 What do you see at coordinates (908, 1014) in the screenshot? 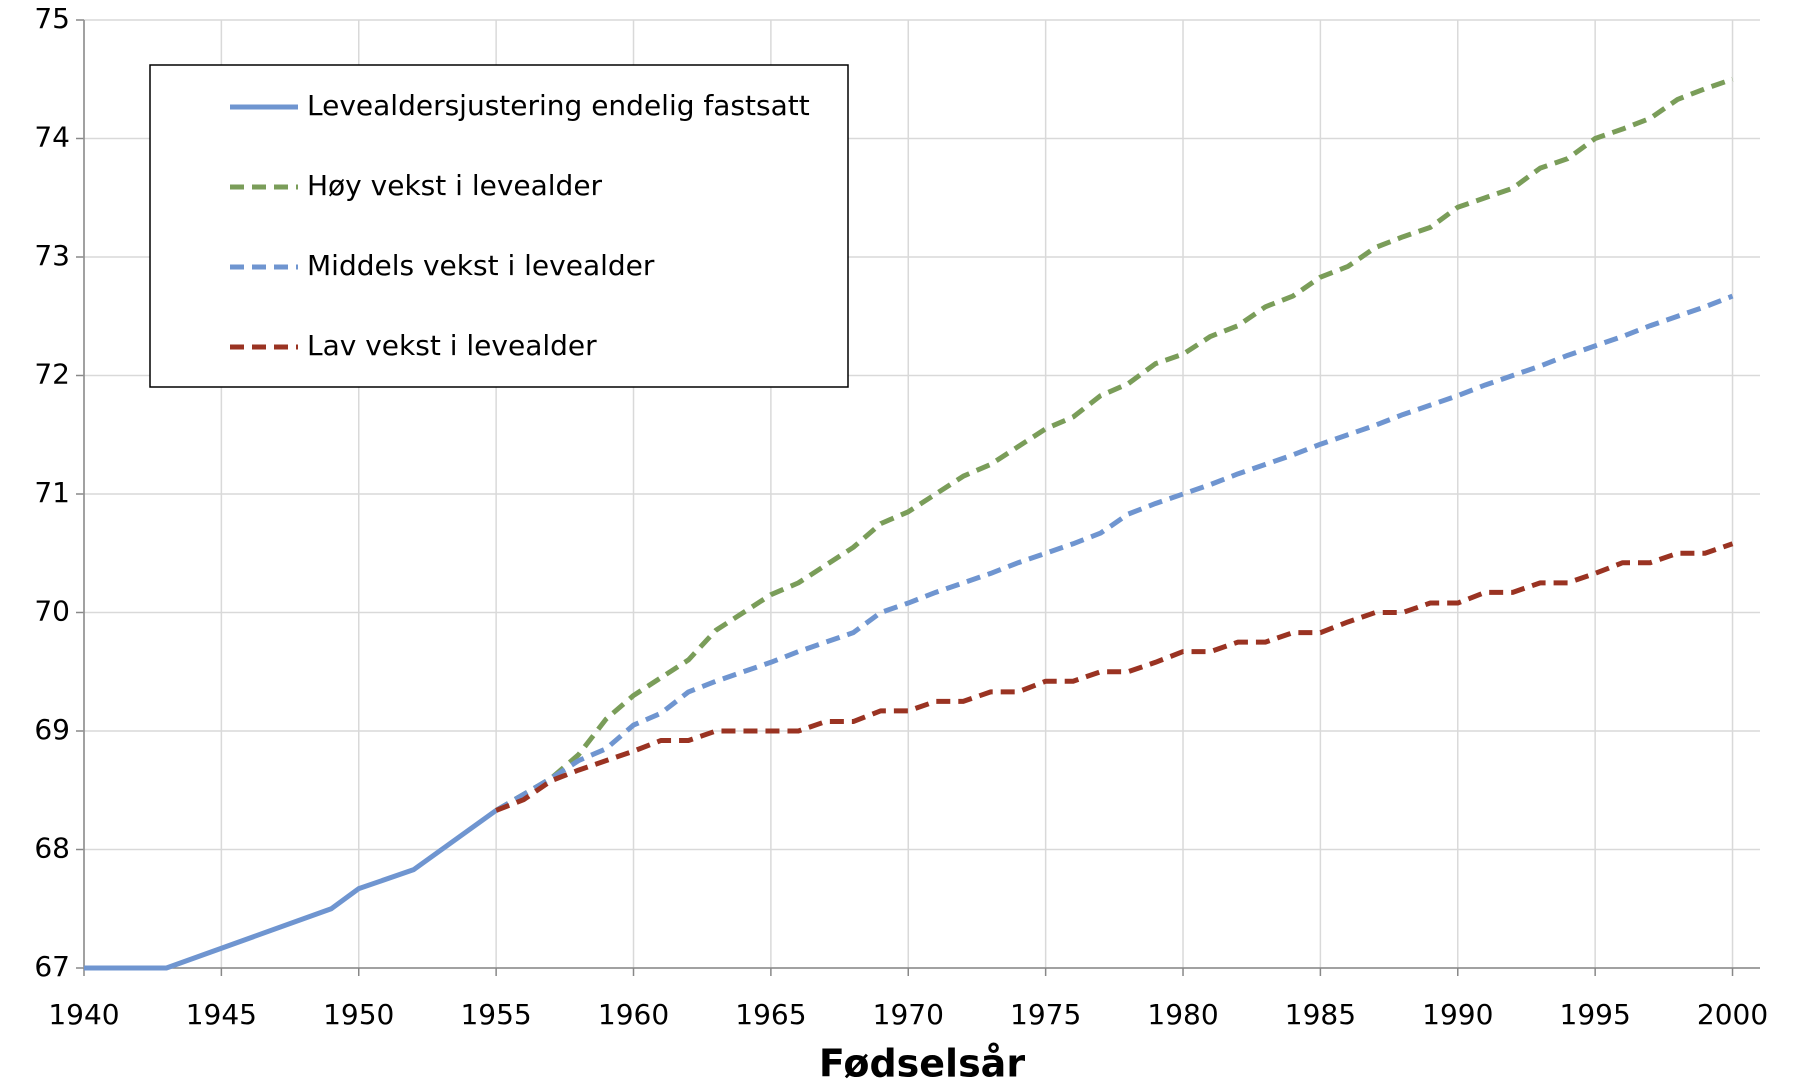
I see `x-tick-label: 1970` at bounding box center [908, 1014].